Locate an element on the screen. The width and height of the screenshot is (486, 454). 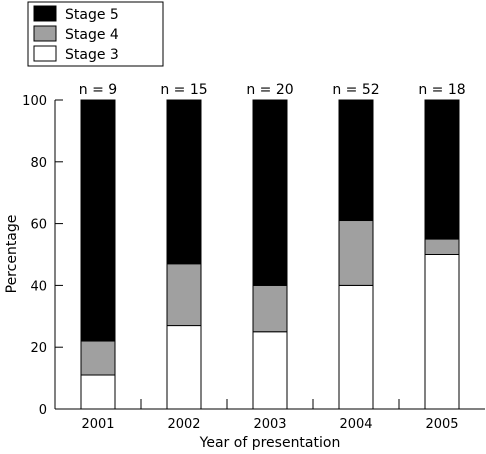
legend-label: Stage 4 is located at coordinates (92, 35).